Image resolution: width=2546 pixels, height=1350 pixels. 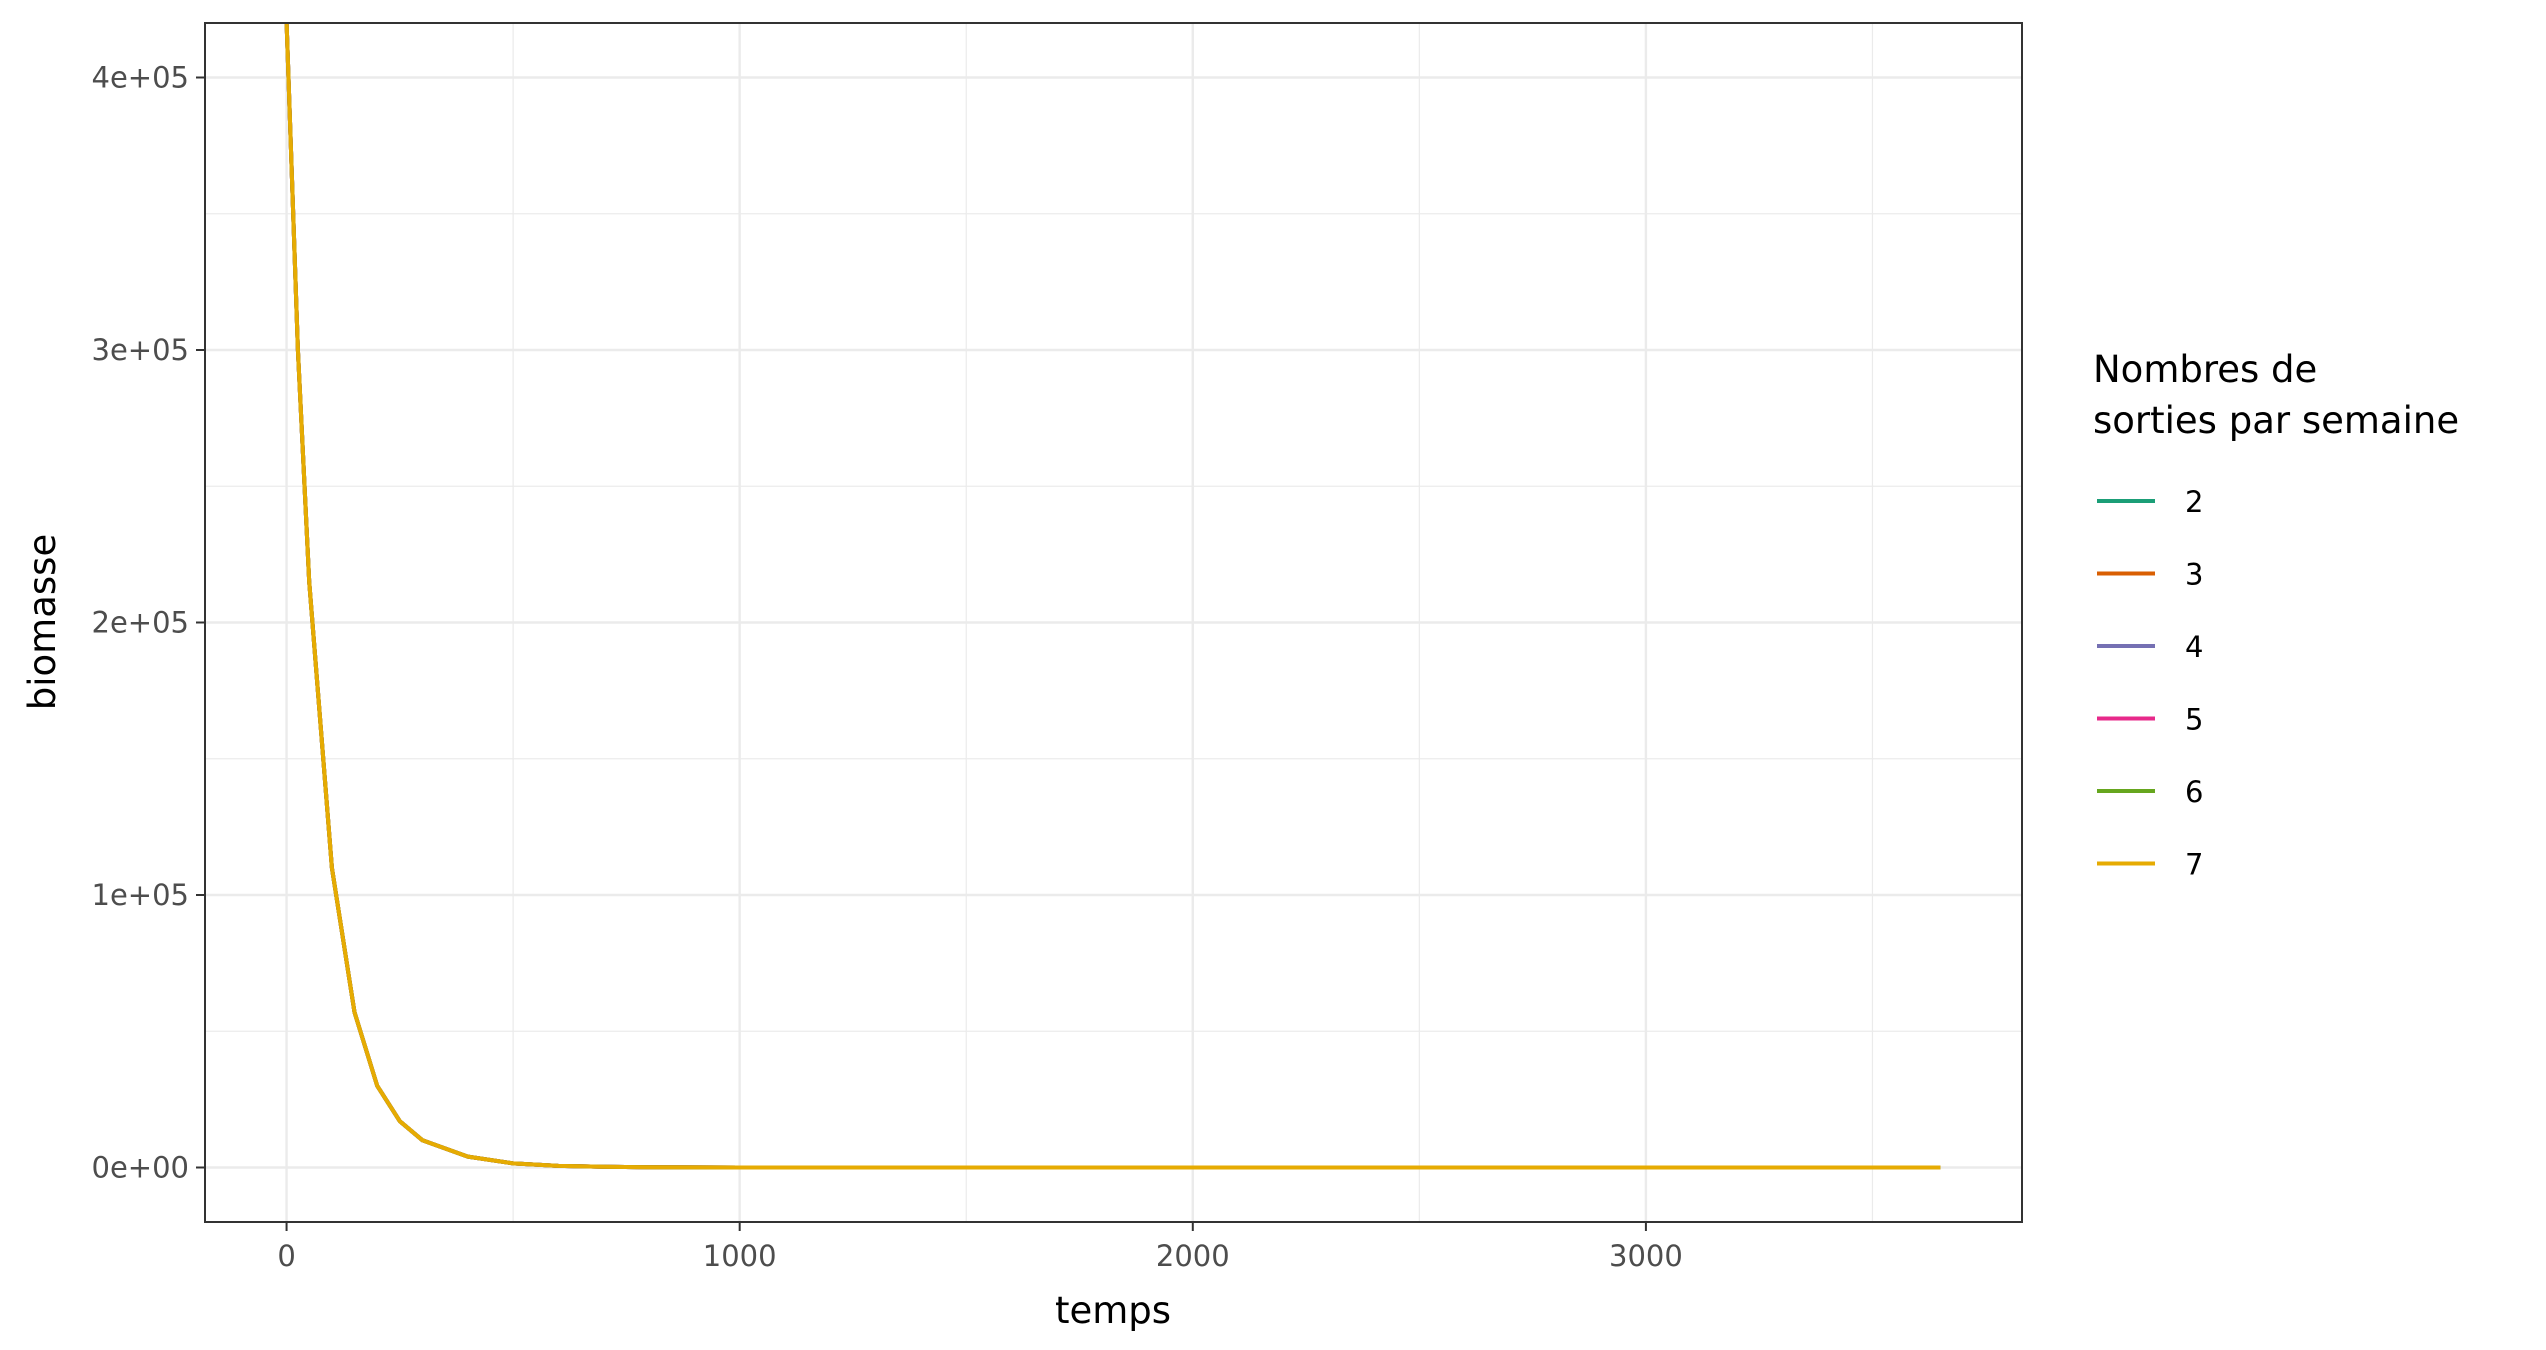 What do you see at coordinates (141, 350) in the screenshot?
I see `y-tick-label: 3e+05` at bounding box center [141, 350].